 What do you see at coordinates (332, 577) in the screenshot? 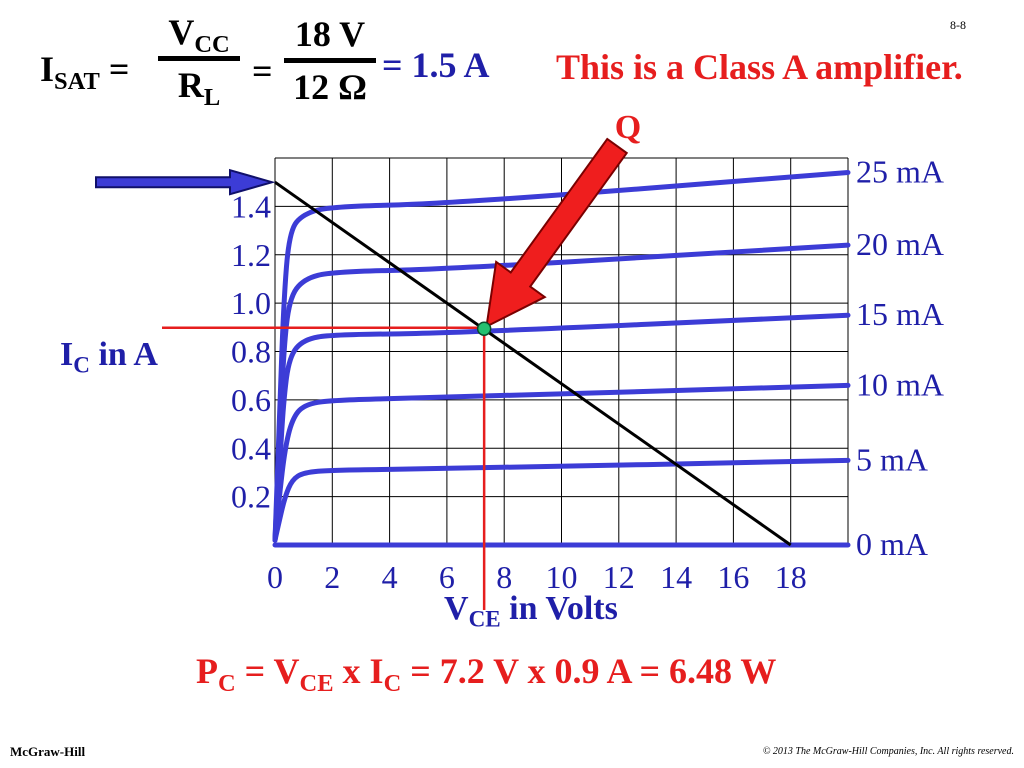
I see `x-tick-label: 2` at bounding box center [332, 577].